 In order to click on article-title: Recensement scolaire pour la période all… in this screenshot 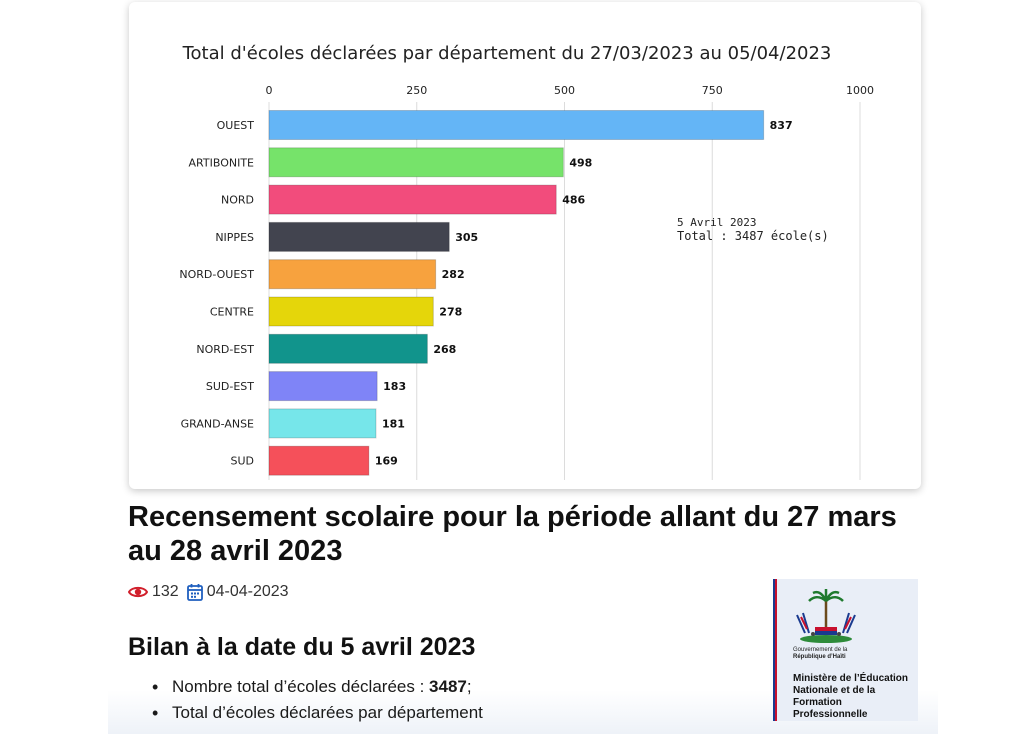, I will do `click(512, 534)`.